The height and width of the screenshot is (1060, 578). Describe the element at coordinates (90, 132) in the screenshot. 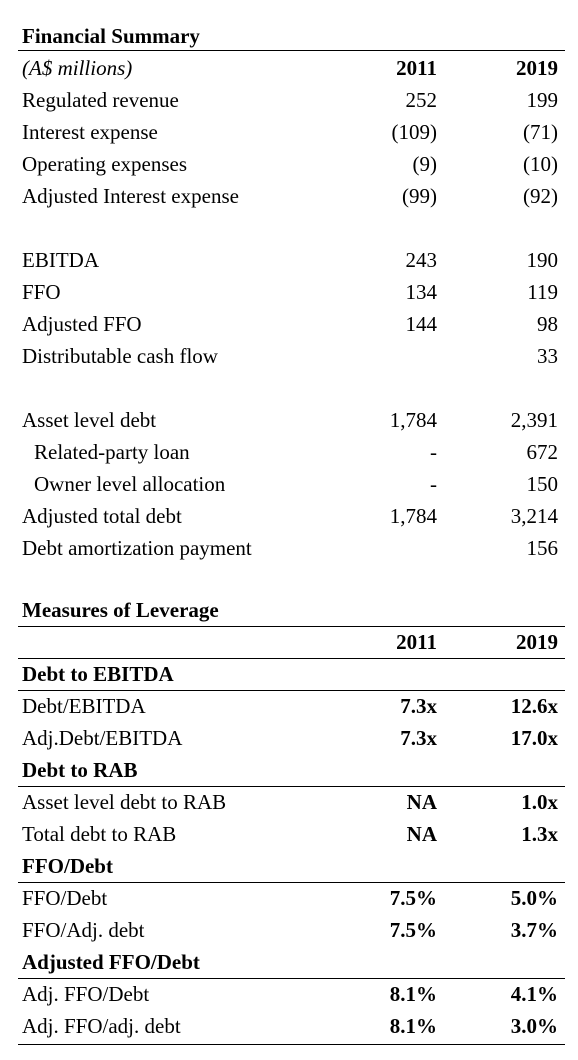

I see `row-label: Interest expense` at that location.